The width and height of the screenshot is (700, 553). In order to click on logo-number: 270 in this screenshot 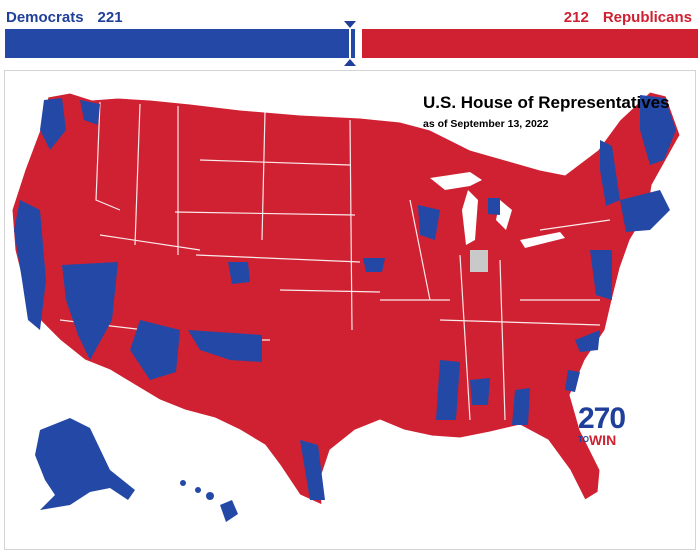, I will do `click(602, 418)`.